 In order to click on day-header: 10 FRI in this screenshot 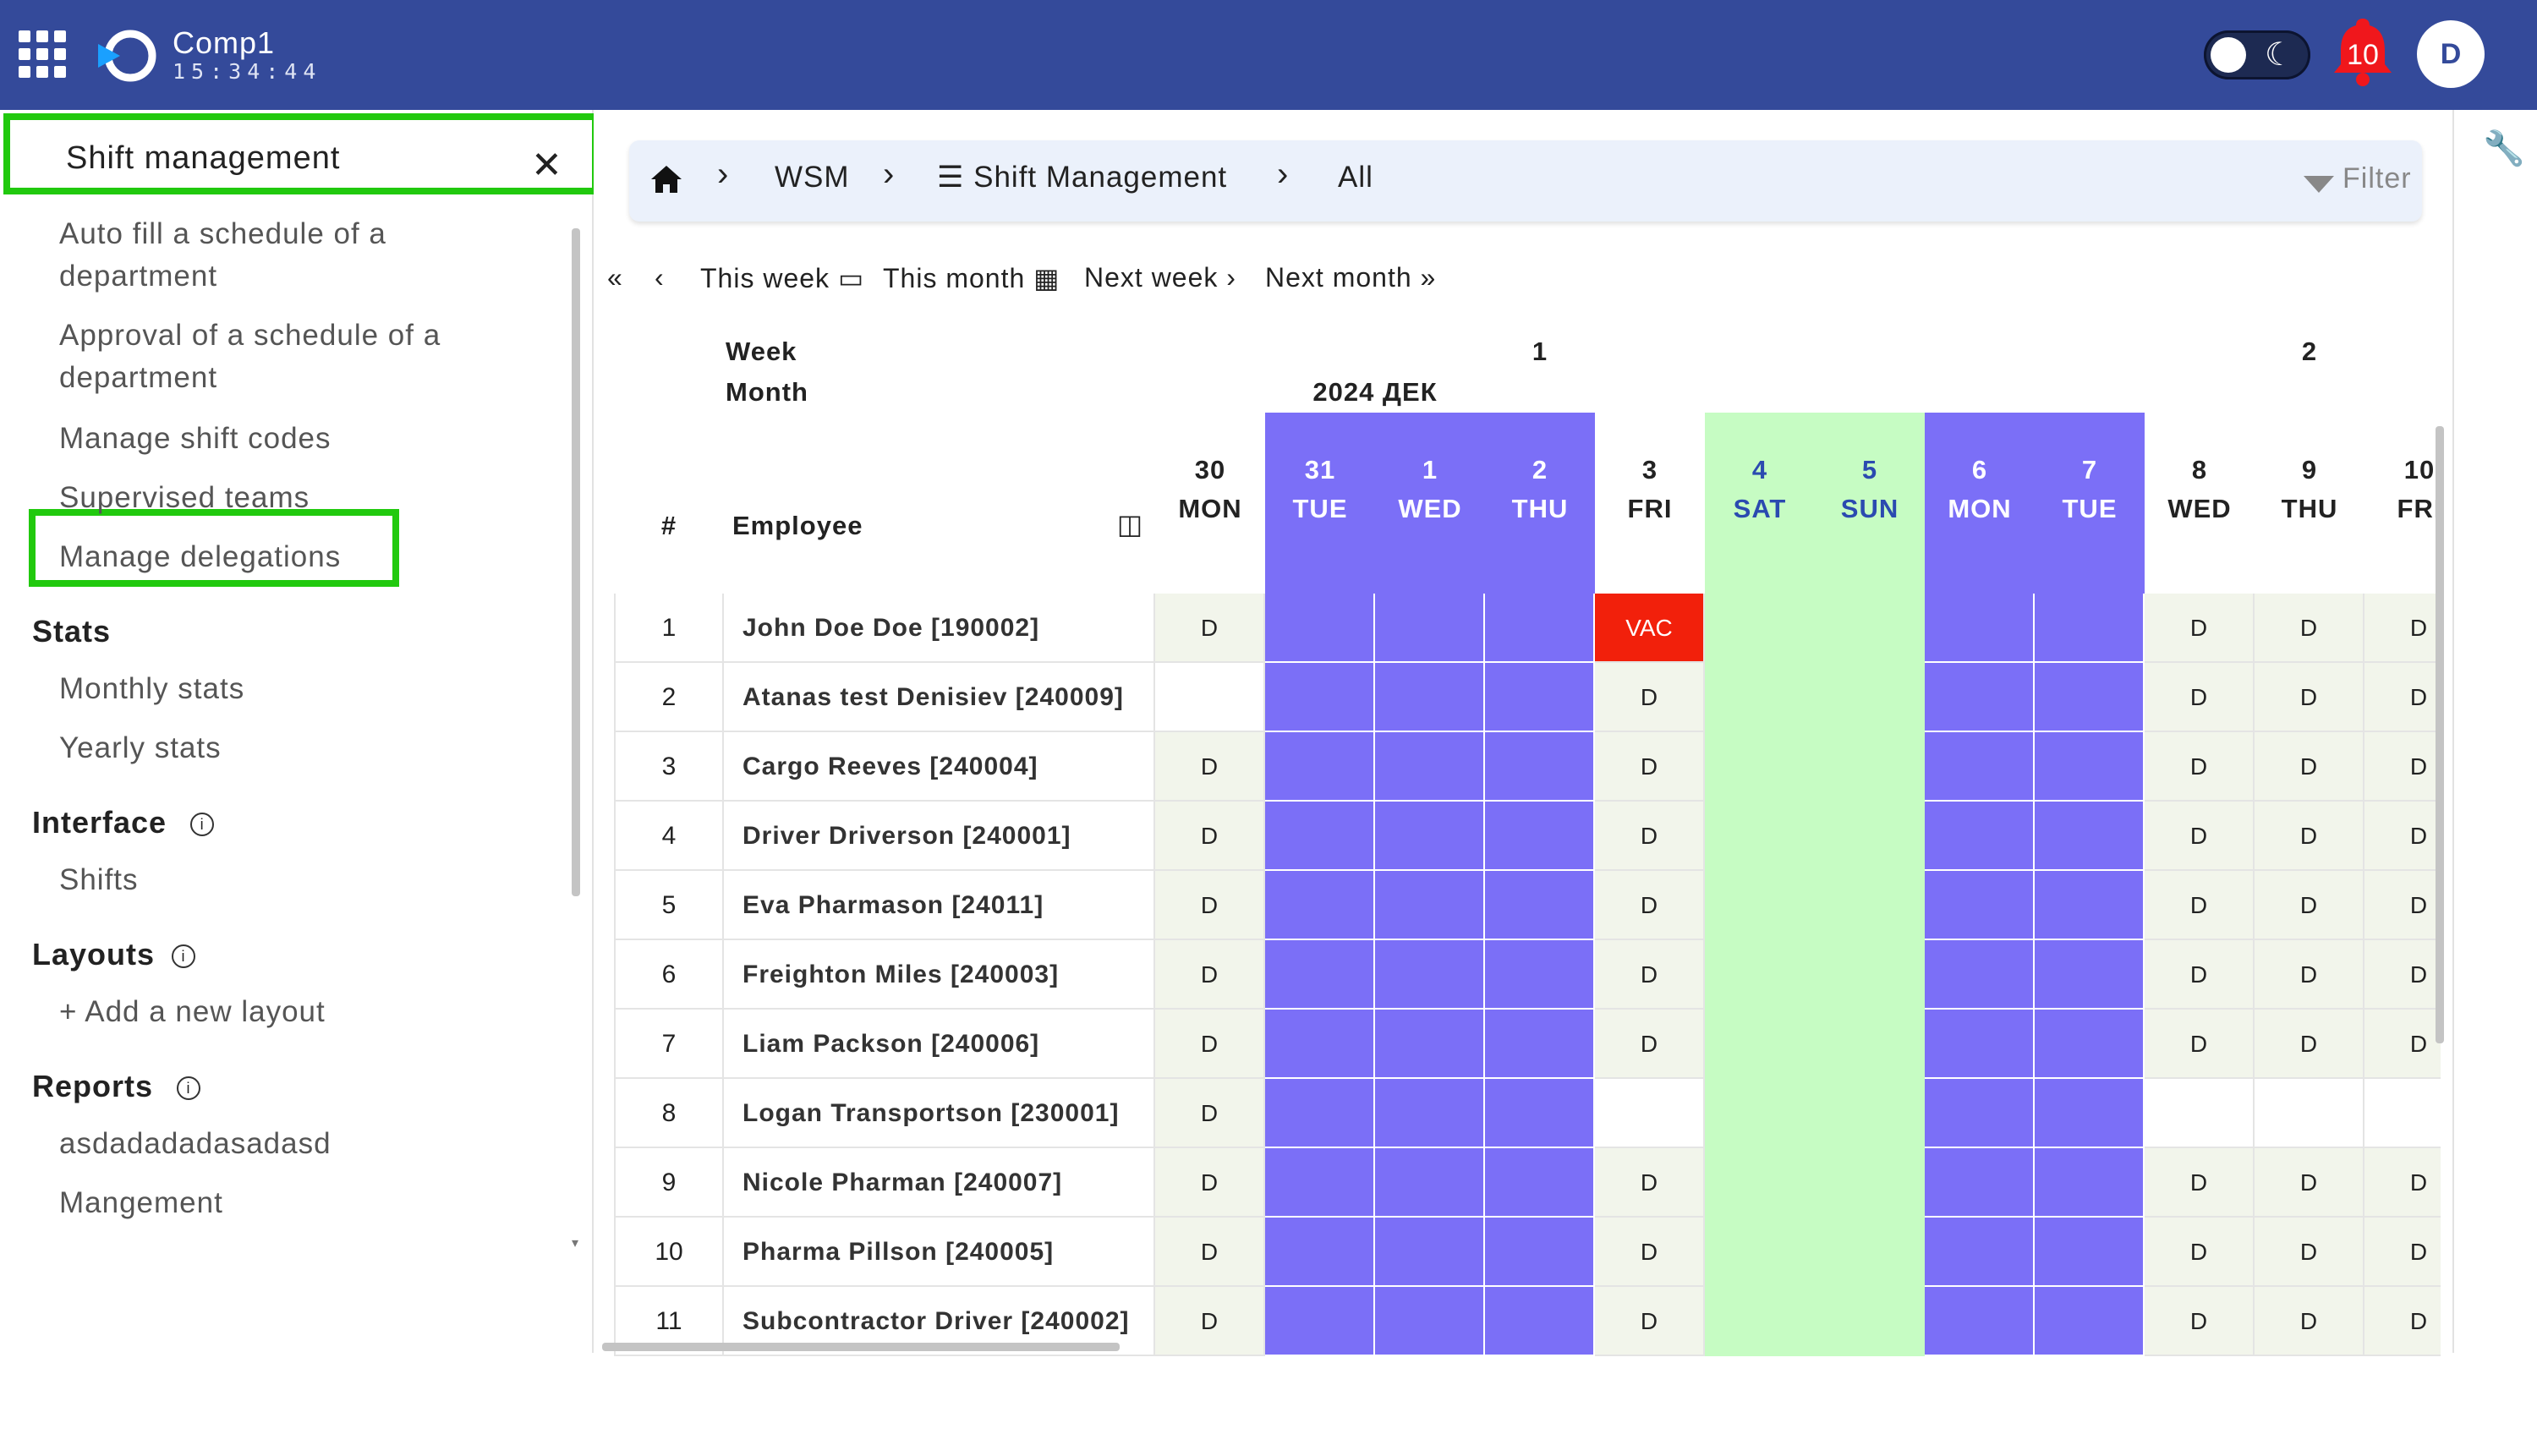, I will do `click(2402, 503)`.